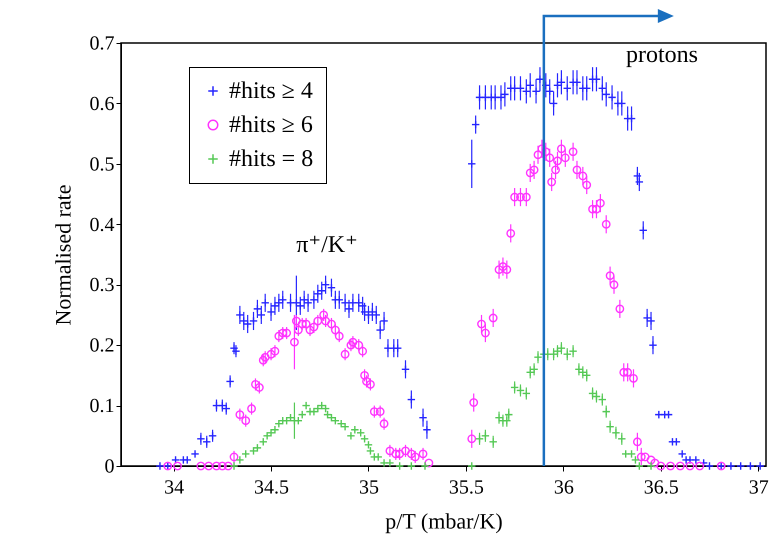 This screenshot has width=784, height=557. I want to click on y-tick-label: 0.3, so click(102, 285).